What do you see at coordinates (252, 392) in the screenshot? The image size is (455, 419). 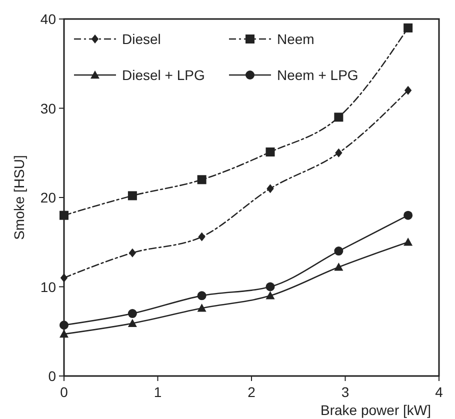 I see `x-tick-label: 2` at bounding box center [252, 392].